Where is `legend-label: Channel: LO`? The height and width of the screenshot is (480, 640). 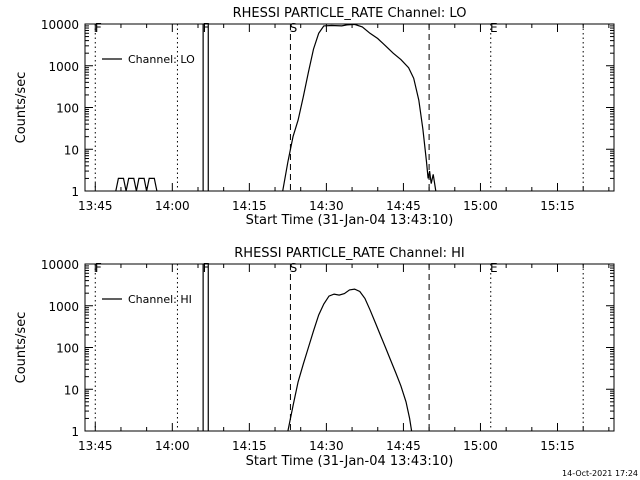
legend-label: Channel: LO is located at coordinates (161, 59).